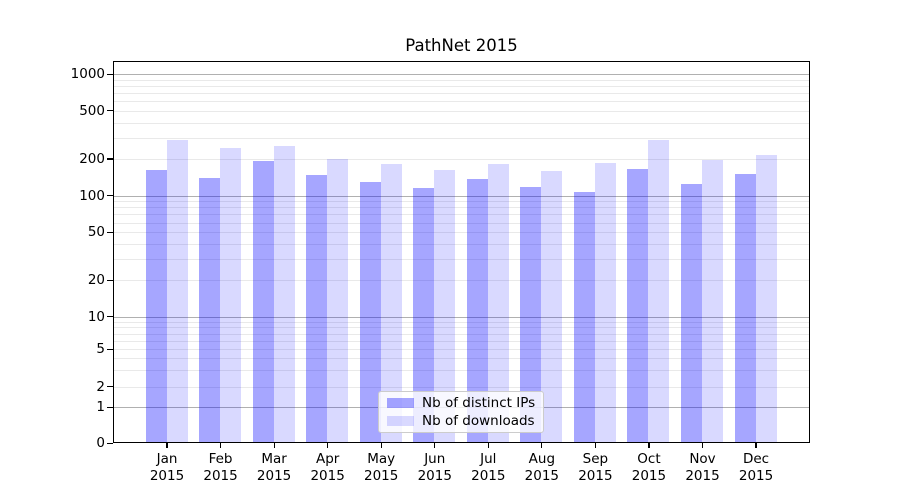  I want to click on x-tick-month-text: Oct, so click(649, 459).